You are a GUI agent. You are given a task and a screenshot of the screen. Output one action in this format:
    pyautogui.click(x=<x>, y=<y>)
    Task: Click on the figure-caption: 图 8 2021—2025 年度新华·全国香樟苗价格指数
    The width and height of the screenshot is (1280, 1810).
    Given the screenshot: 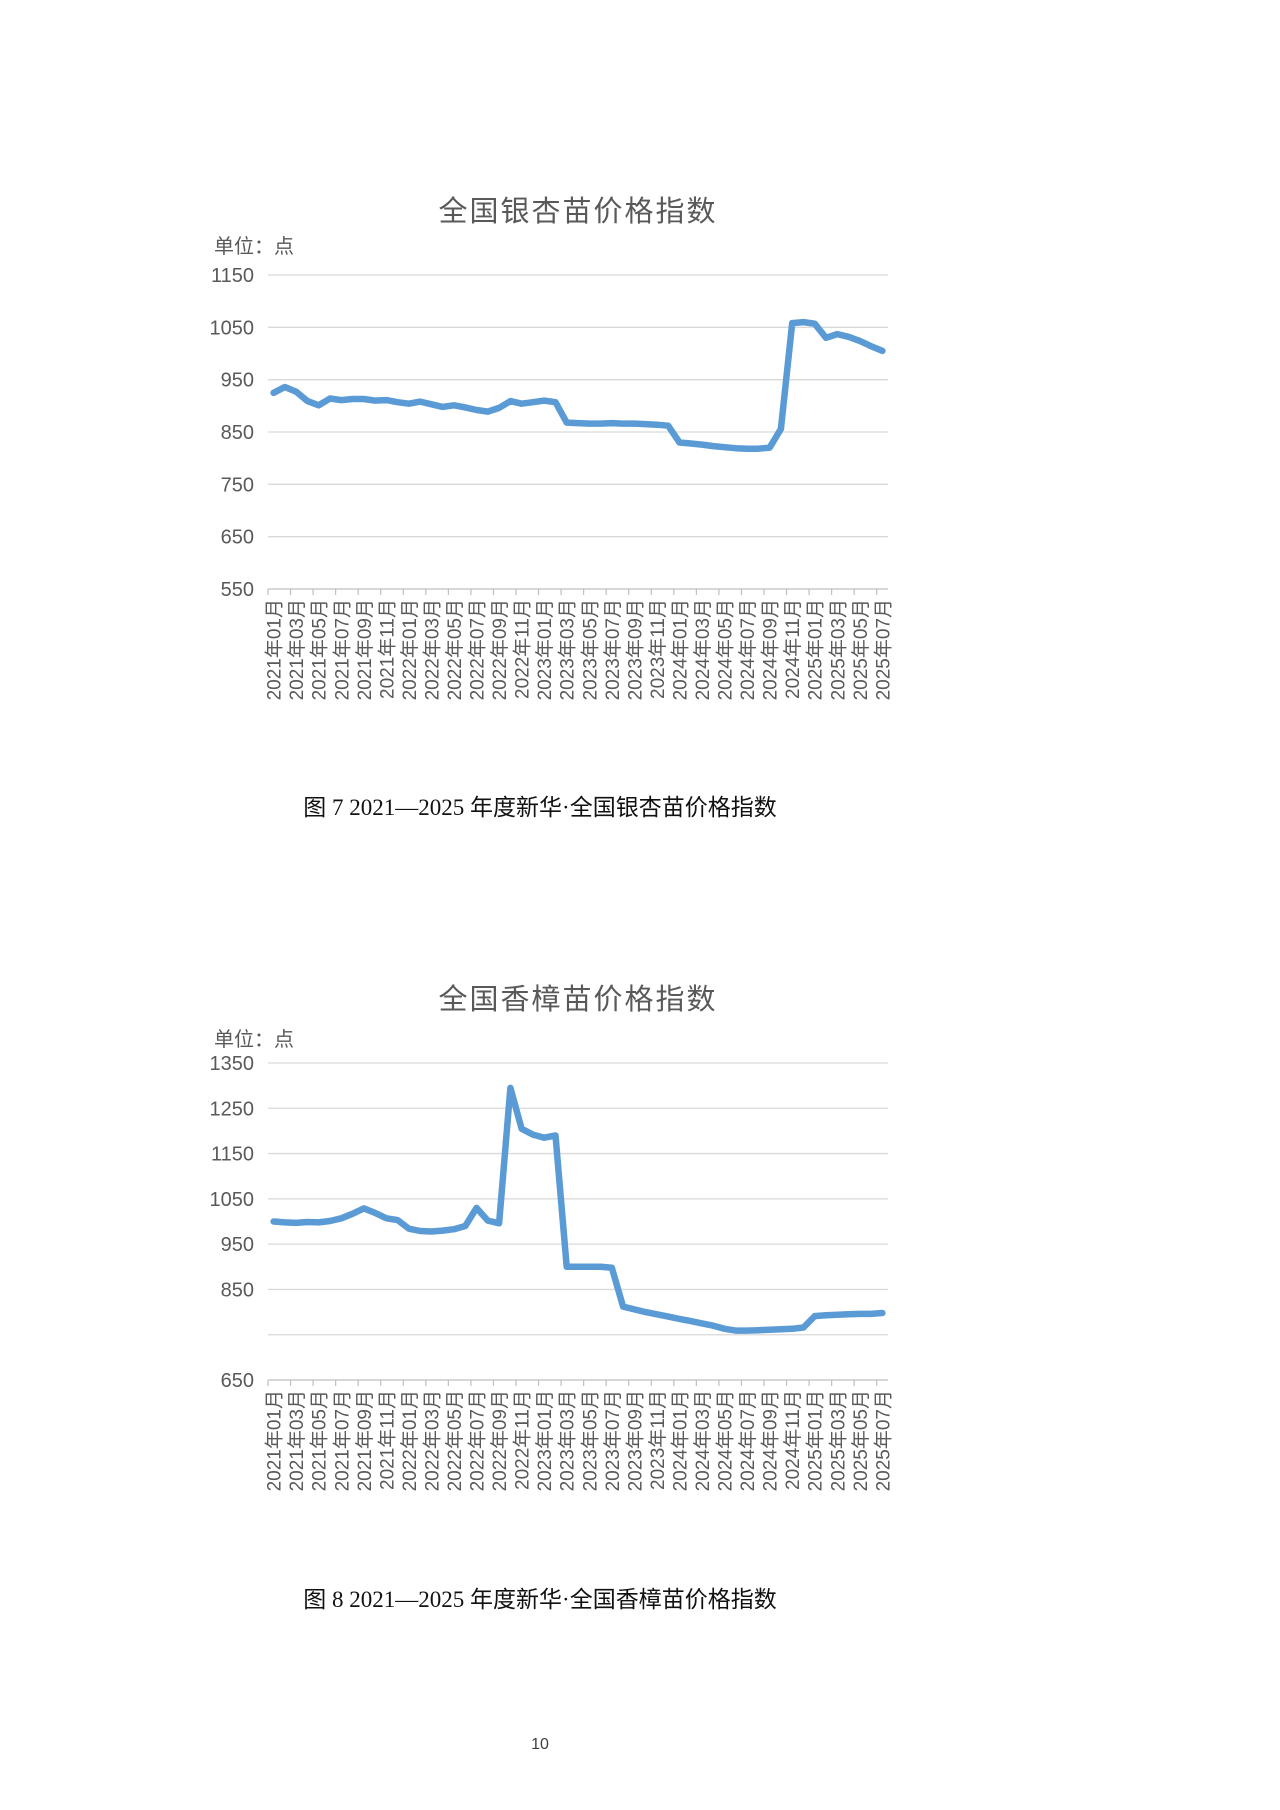 What is the action you would take?
    pyautogui.click(x=540, y=1599)
    